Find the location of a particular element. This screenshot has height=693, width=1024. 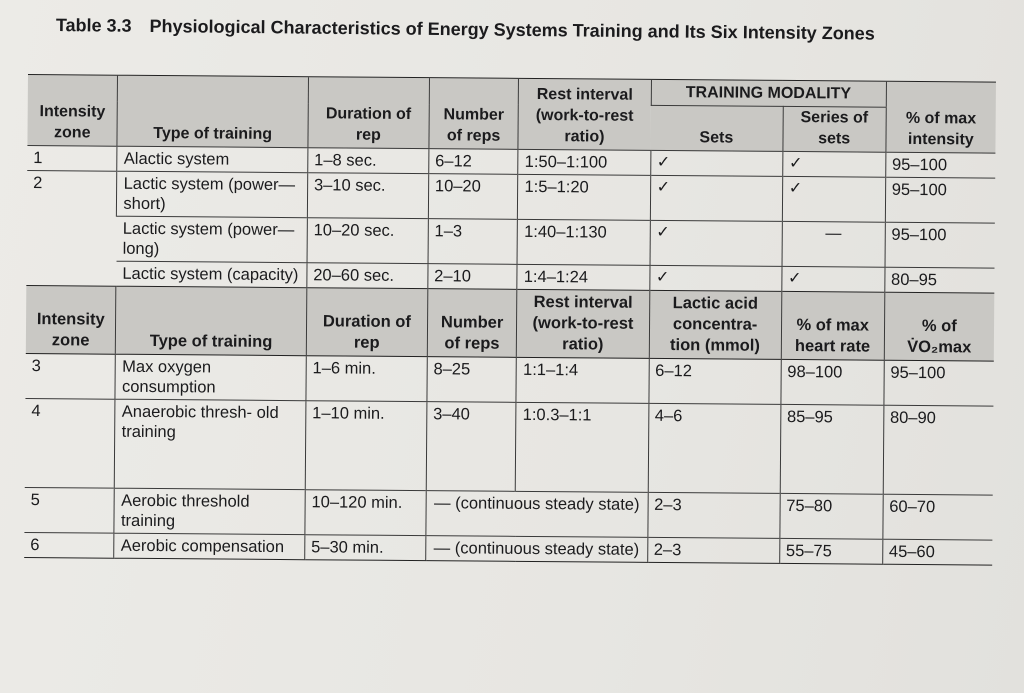

cell-type: Alactic system is located at coordinates (212, 159).